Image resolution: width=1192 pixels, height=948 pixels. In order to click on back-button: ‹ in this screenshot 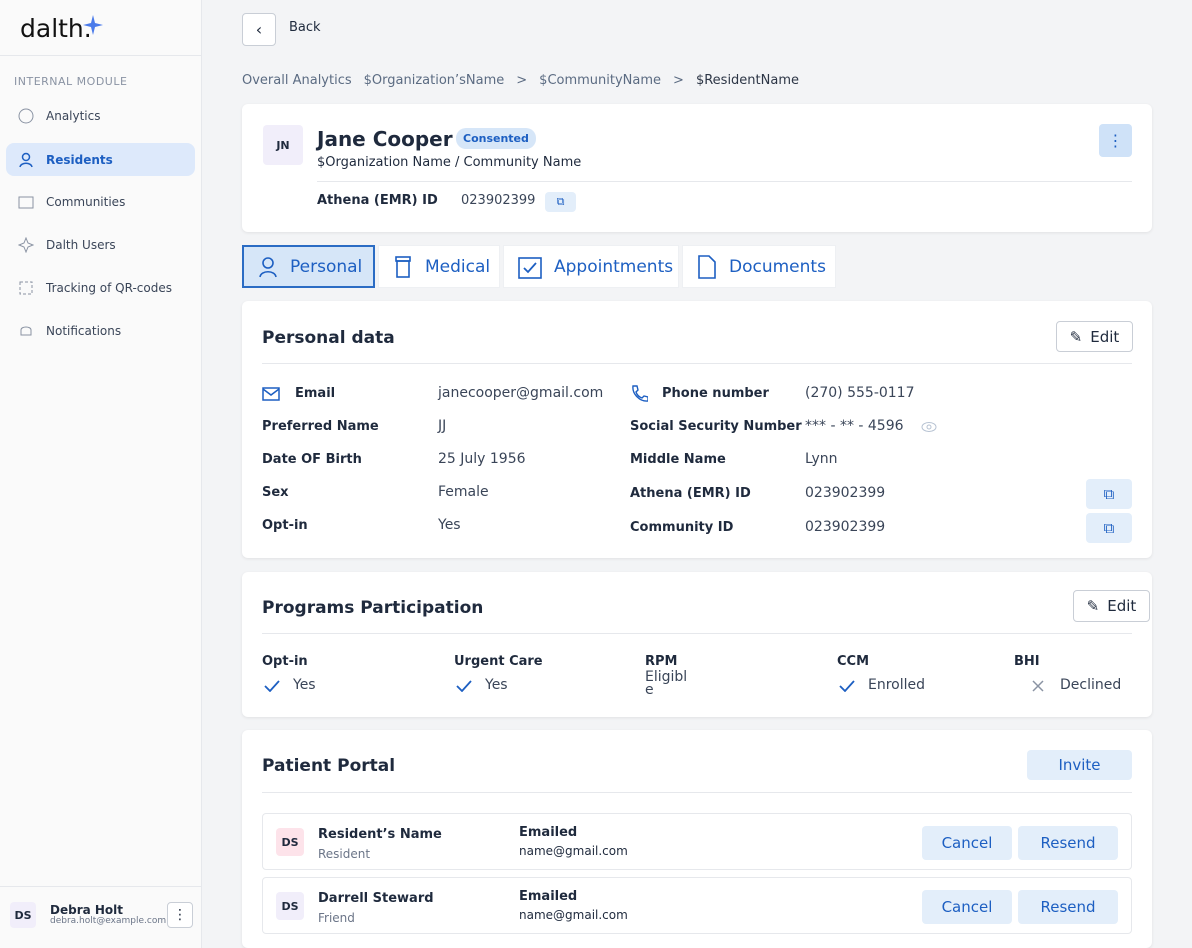, I will do `click(259, 29)`.